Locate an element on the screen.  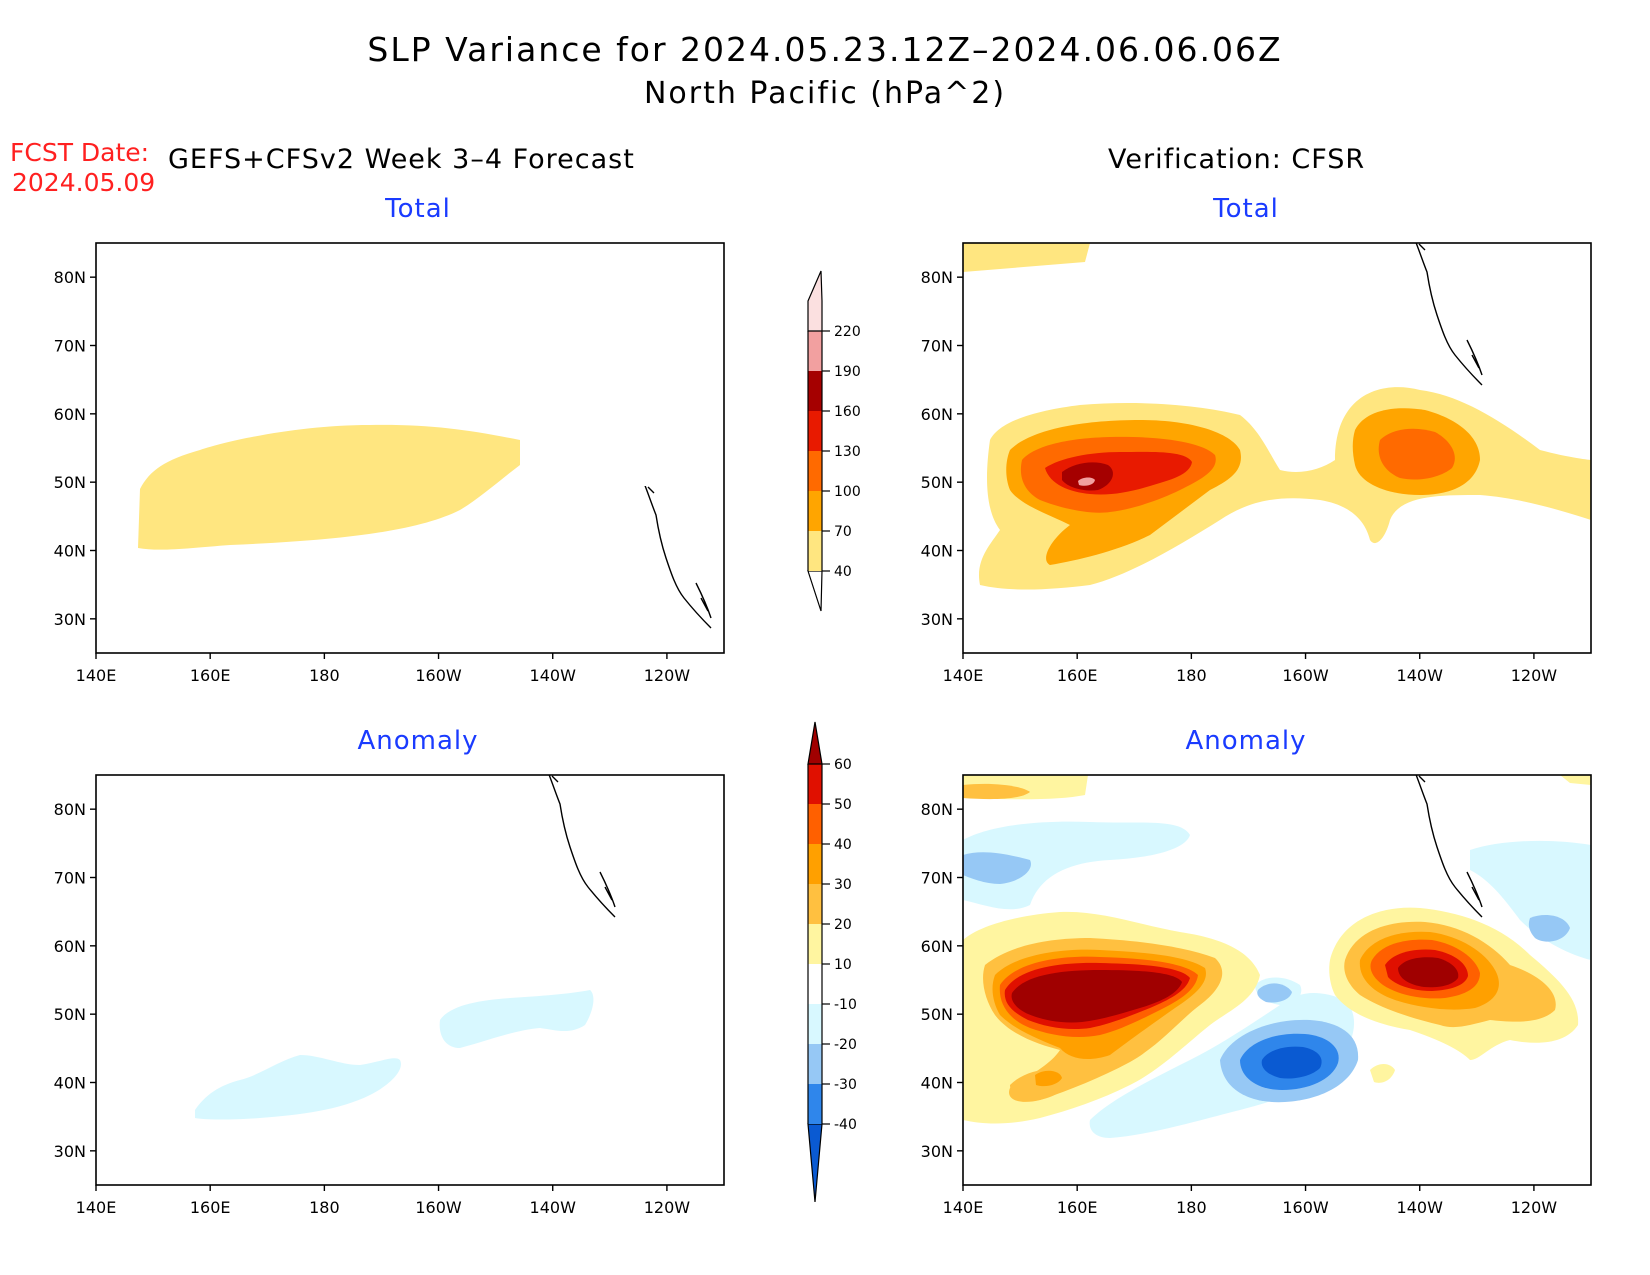
colorbar-anomaly-label: -30 is located at coordinates (845, 1085).